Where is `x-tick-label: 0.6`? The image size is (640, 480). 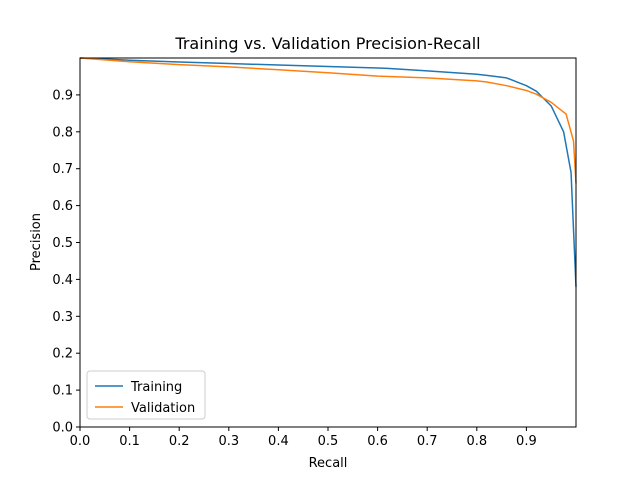
x-tick-label: 0.6 is located at coordinates (377, 441).